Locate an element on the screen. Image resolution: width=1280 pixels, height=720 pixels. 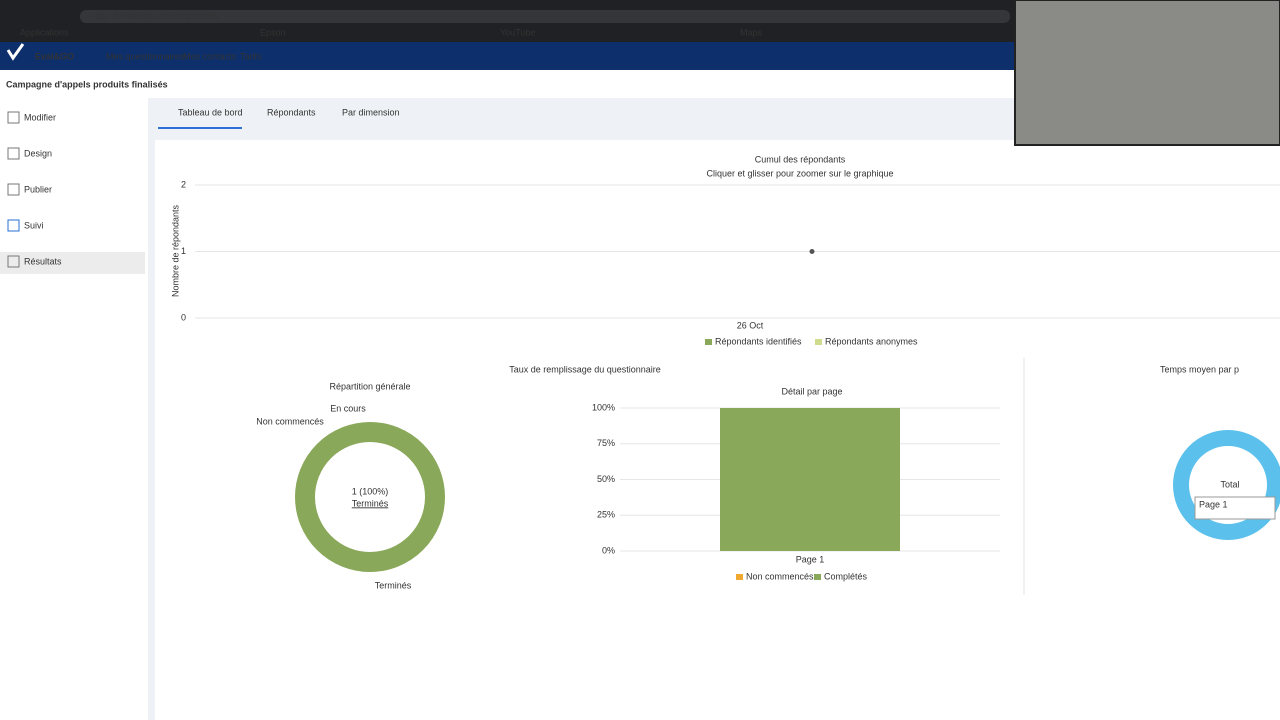
y-axis-label: Nombre de répondants is located at coordinates (175, 250).